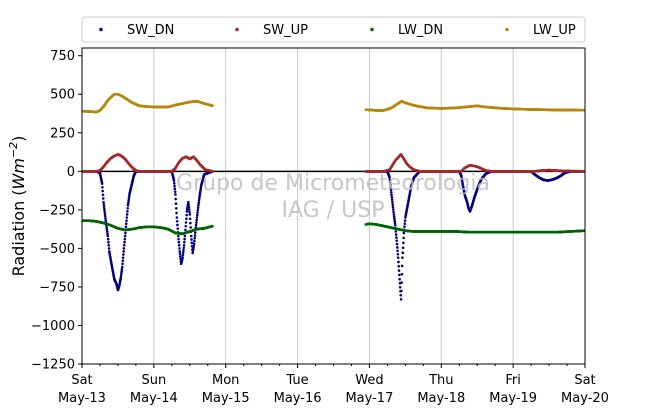  I want to click on watermark-line-2: IAG / USP, so click(333, 210).